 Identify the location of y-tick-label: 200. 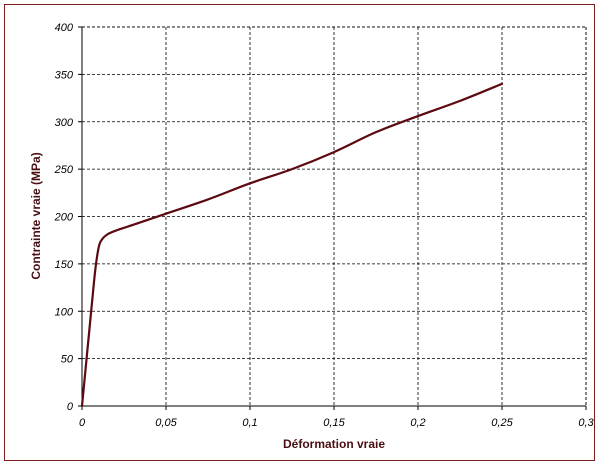
(64, 218).